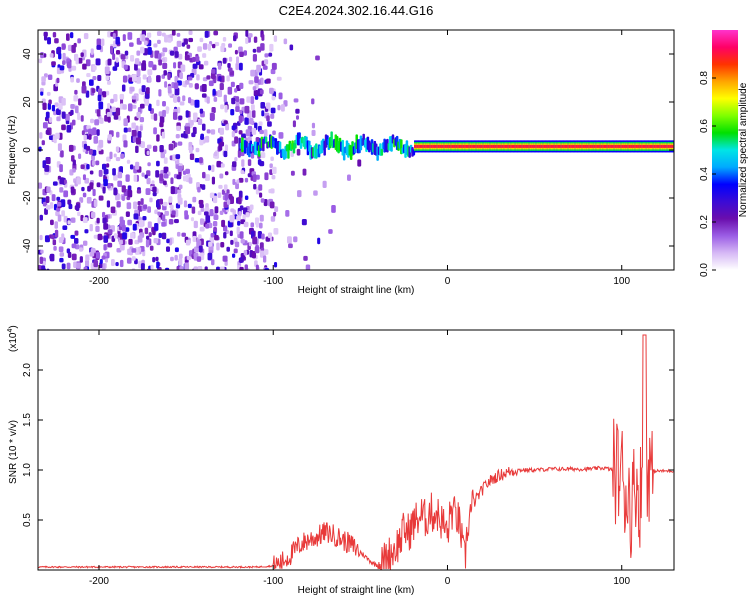 The width and height of the screenshot is (750, 600). I want to click on snr-y-multiplier-base: (x10, so click(13, 342).